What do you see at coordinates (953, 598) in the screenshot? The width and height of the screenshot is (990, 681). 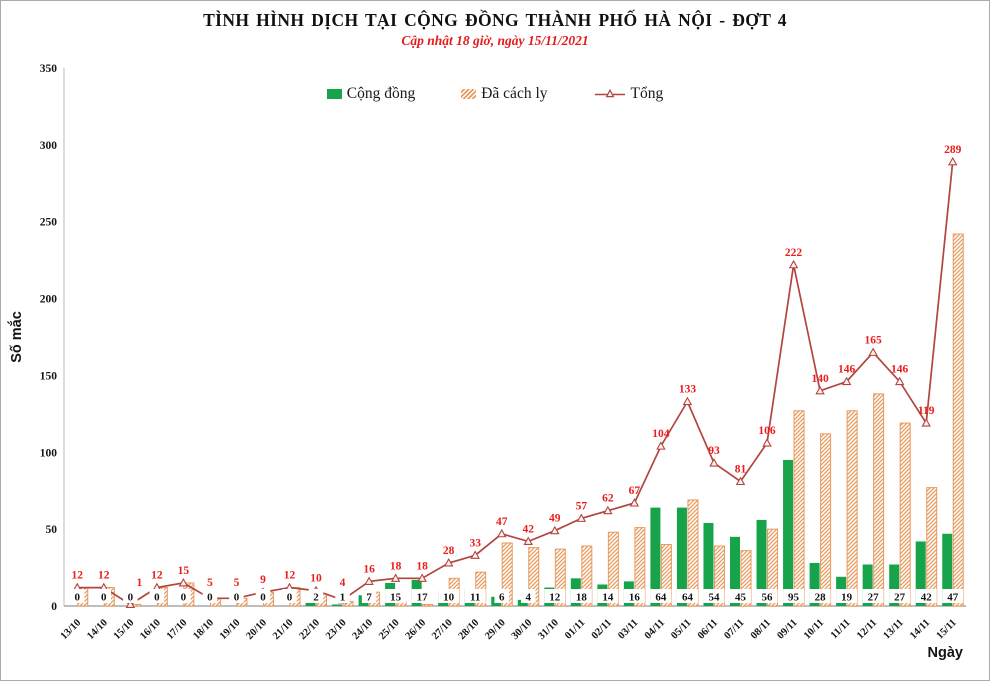 I see `cong-dong-value-label: 47` at bounding box center [953, 598].